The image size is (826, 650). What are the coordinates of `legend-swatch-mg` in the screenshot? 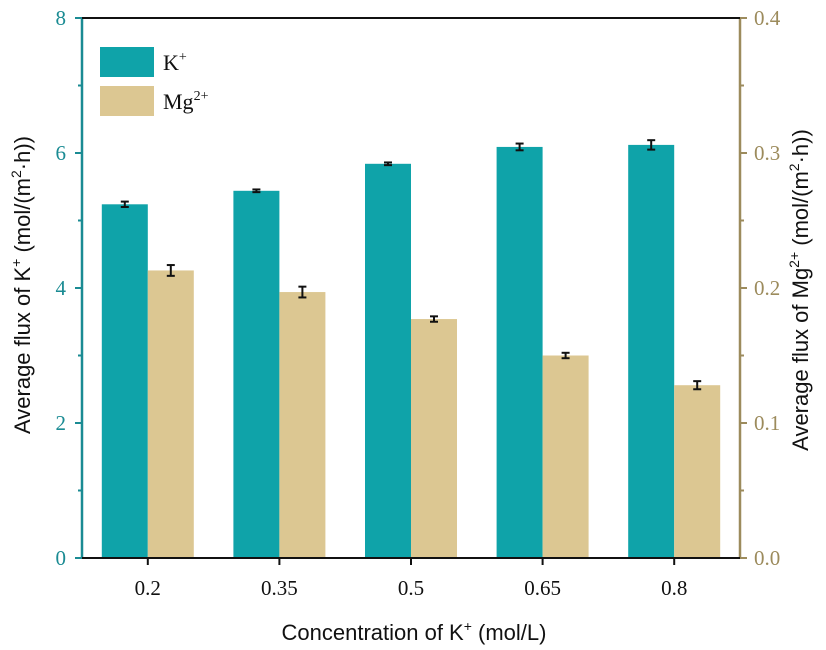 It's located at (127, 101).